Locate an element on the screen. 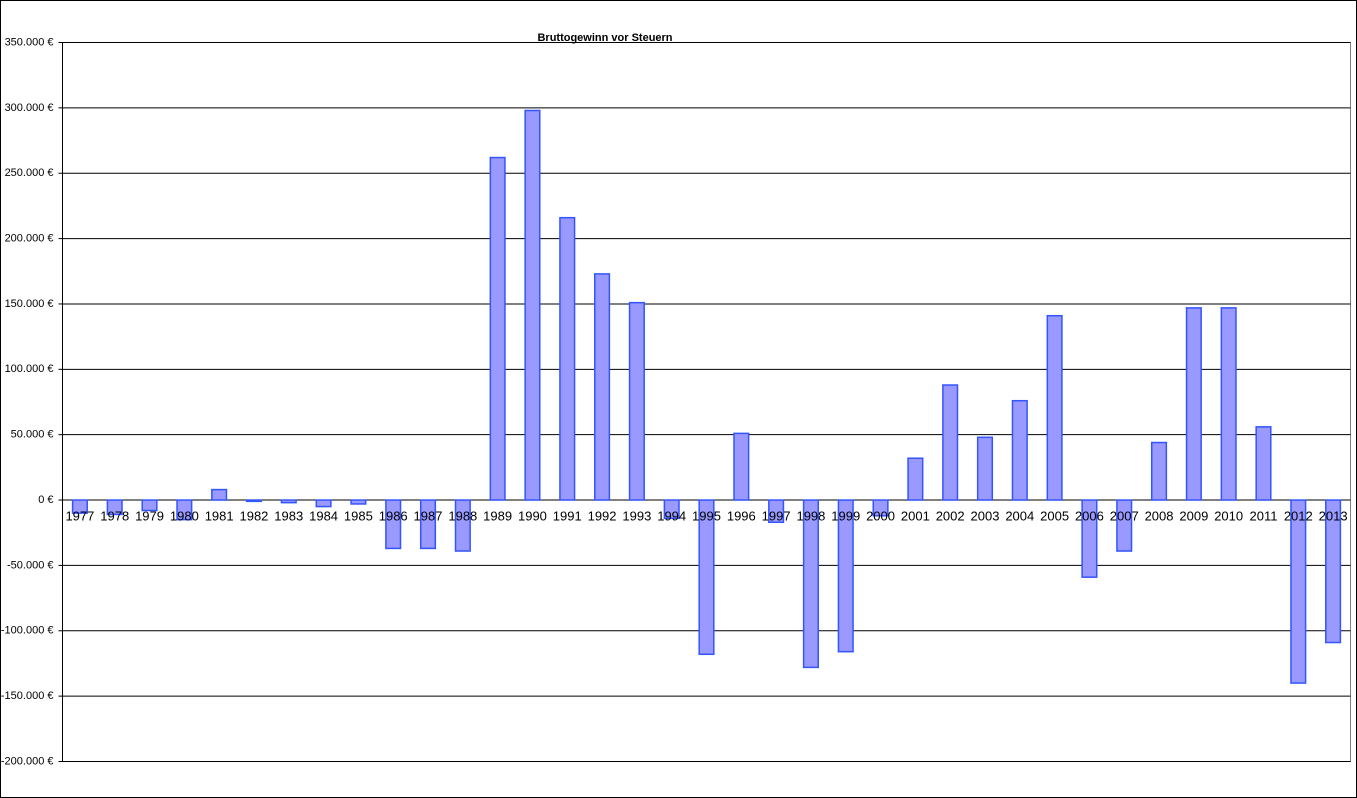 This screenshot has height=798, width=1357. x-tick-label: 1985 is located at coordinates (358, 515).